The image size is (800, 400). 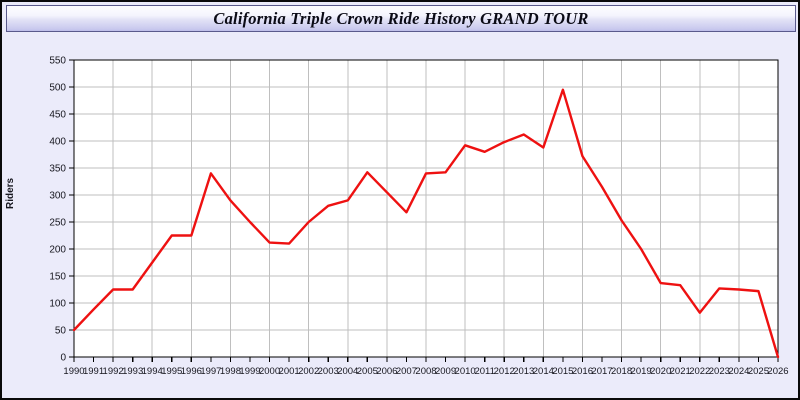 I want to click on svg-text: 2004, so click(x=347, y=371).